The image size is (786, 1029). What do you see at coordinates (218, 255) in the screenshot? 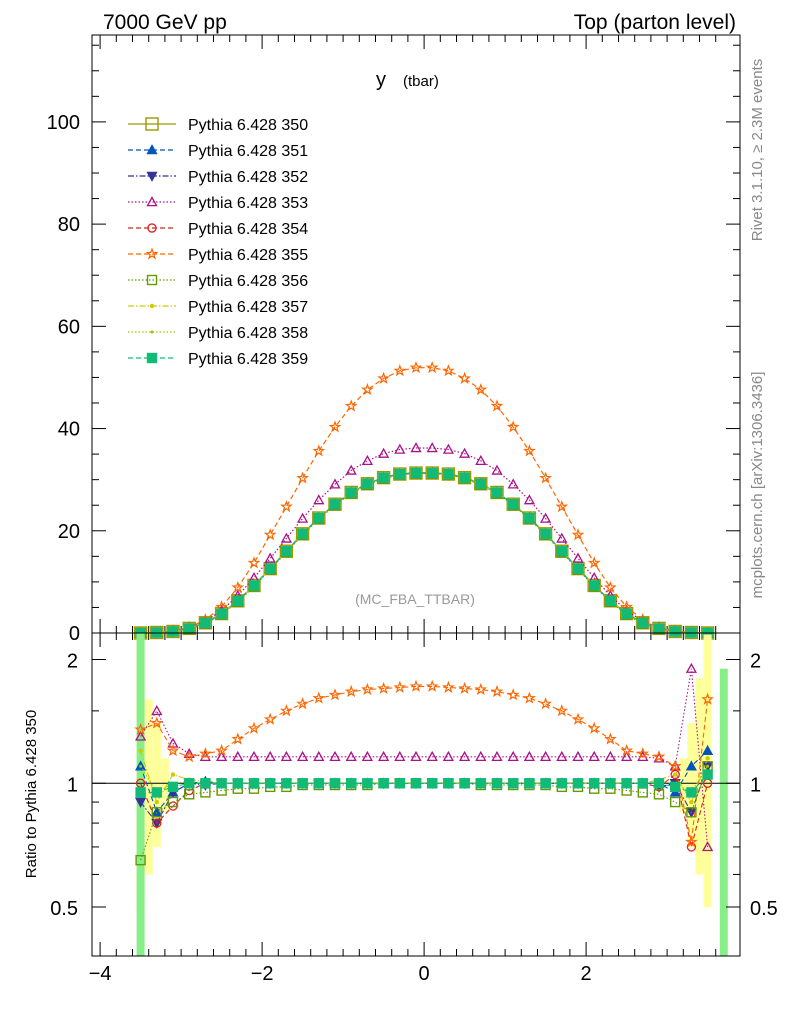
I see `legend-entry: Pythia 6.428 355` at bounding box center [218, 255].